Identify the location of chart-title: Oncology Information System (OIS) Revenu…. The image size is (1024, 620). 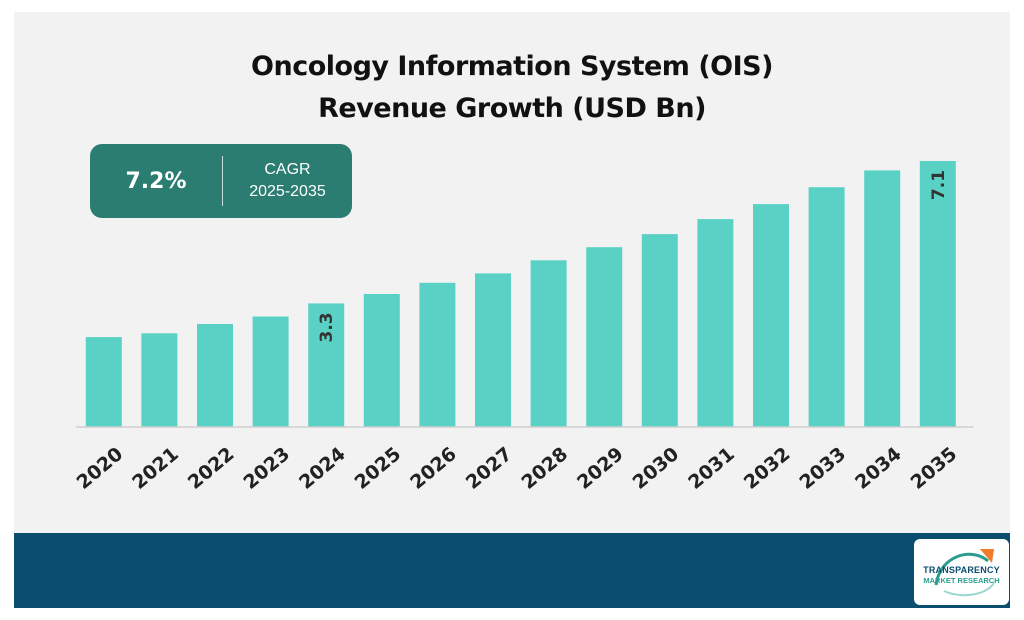
(512, 88).